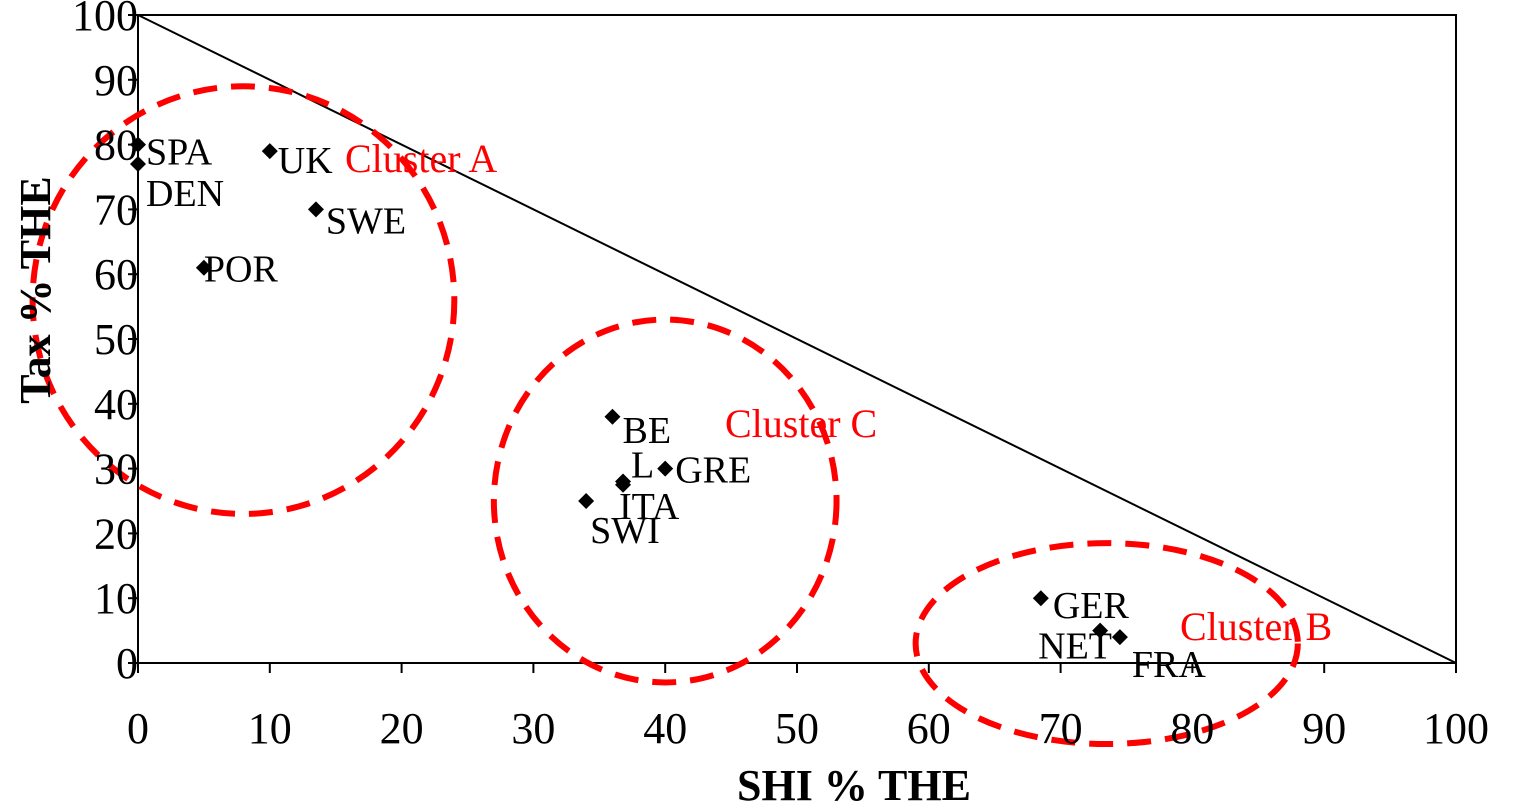 Image resolution: width=1515 pixels, height=807 pixels. I want to click on x-tick-label: 40, so click(665, 728).